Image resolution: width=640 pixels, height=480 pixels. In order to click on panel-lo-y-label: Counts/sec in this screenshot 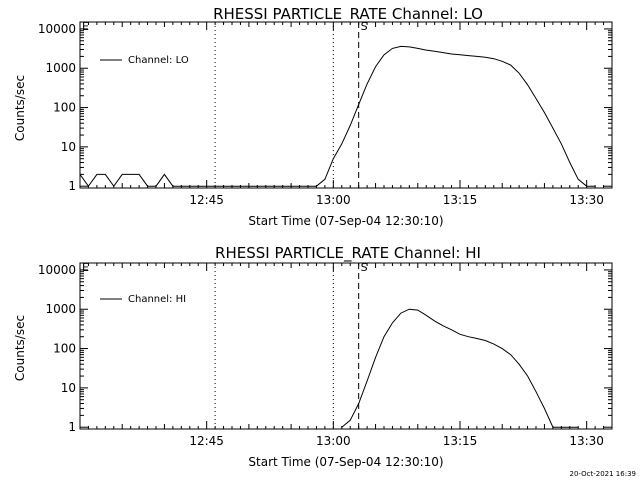, I will do `click(20, 108)`.